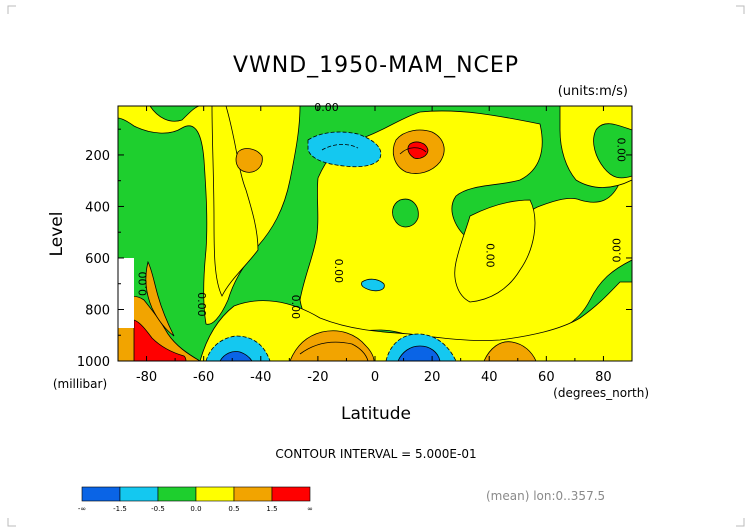 The image size is (752, 532). Describe the element at coordinates (203, 377) in the screenshot. I see `x-tick-label: -60` at that location.